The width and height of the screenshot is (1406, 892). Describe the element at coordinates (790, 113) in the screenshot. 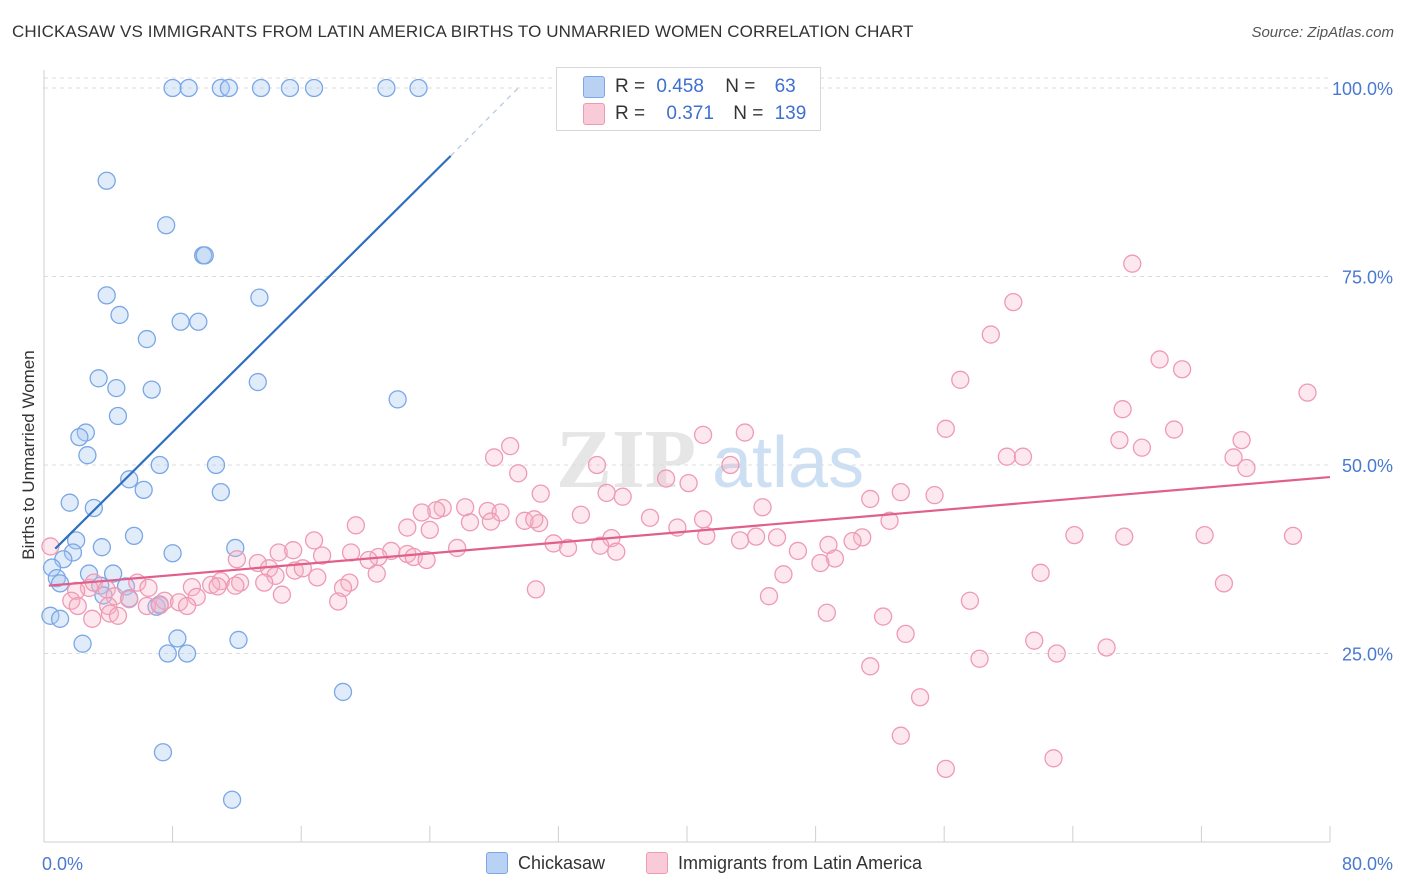

I see `n-value-latin-america: 139` at that location.